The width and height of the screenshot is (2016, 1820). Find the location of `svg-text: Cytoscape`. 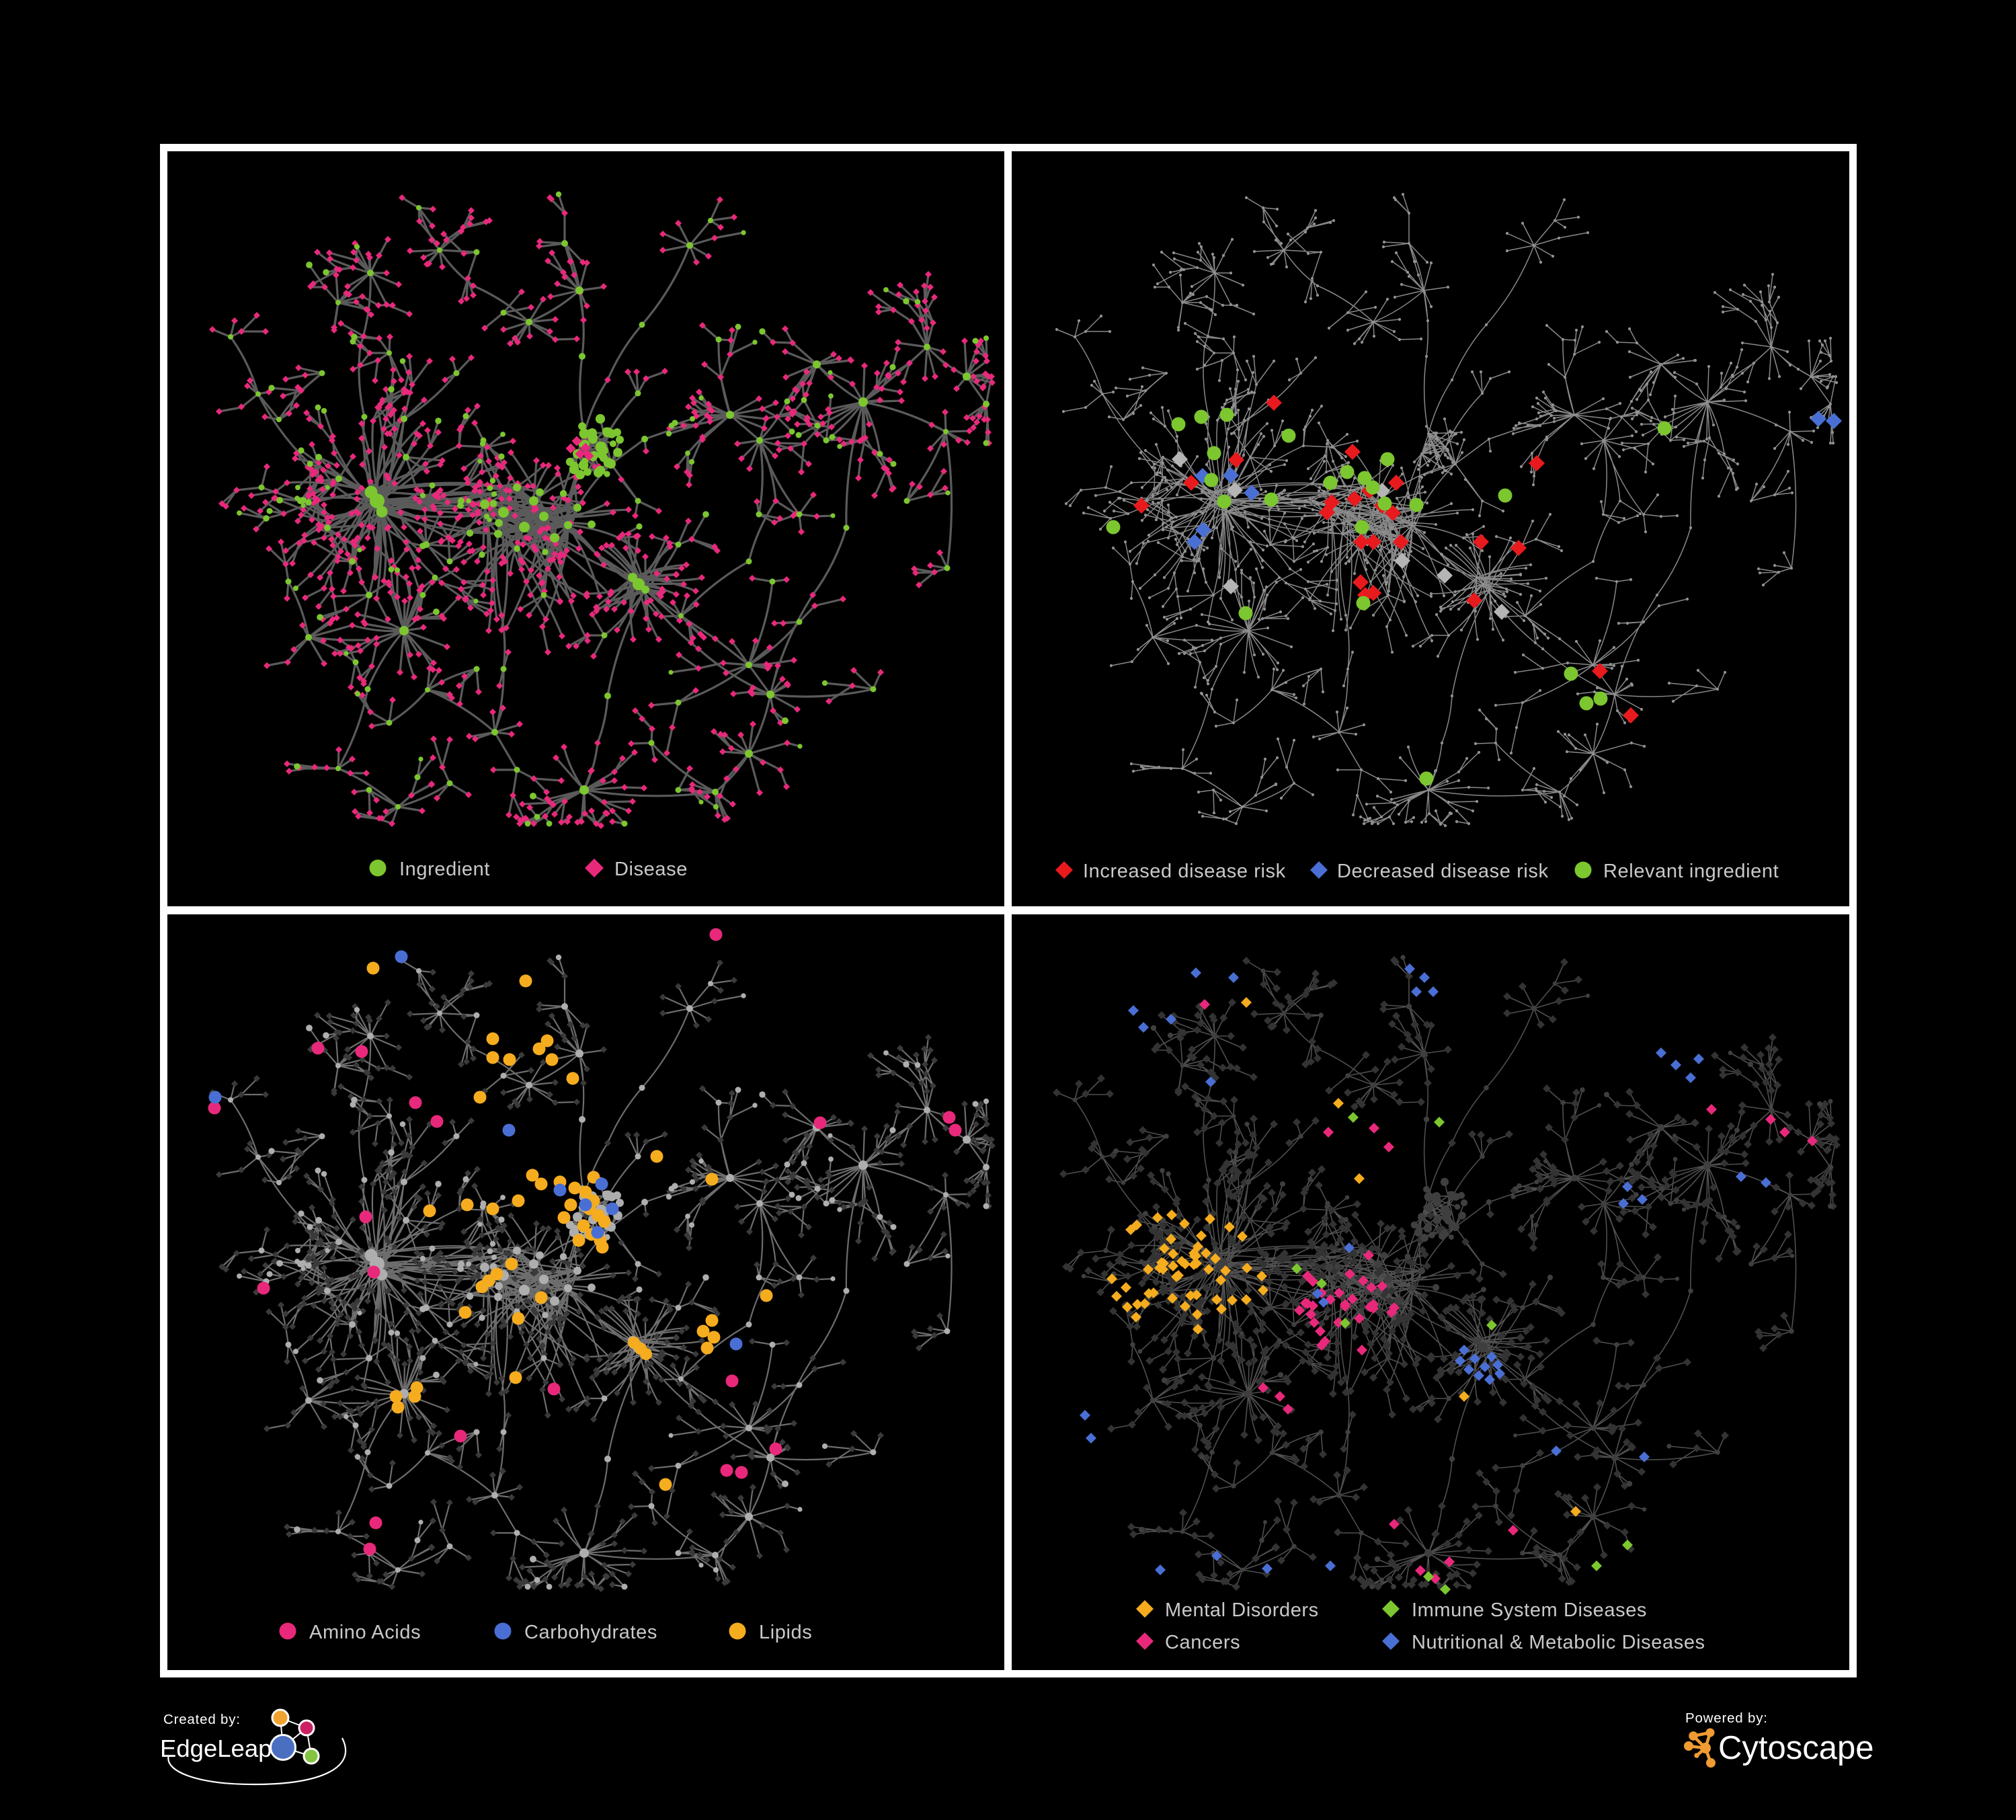

svg-text: Cytoscape is located at coordinates (1796, 1748).